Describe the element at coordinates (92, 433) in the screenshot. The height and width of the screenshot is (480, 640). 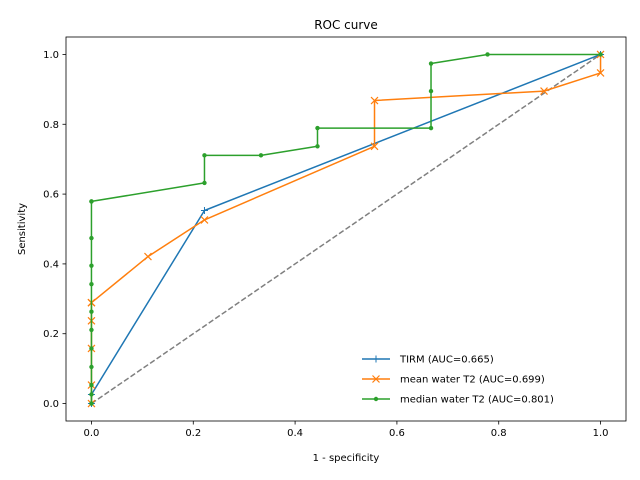
I see `x-tick-label-0: 0.0` at that location.